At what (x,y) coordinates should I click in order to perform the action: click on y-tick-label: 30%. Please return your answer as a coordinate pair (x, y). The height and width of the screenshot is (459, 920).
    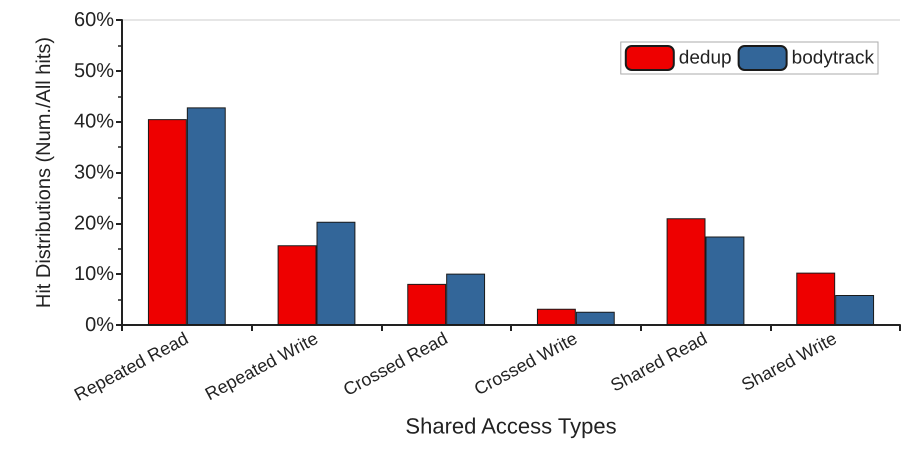
    Looking at the image, I should click on (94, 173).